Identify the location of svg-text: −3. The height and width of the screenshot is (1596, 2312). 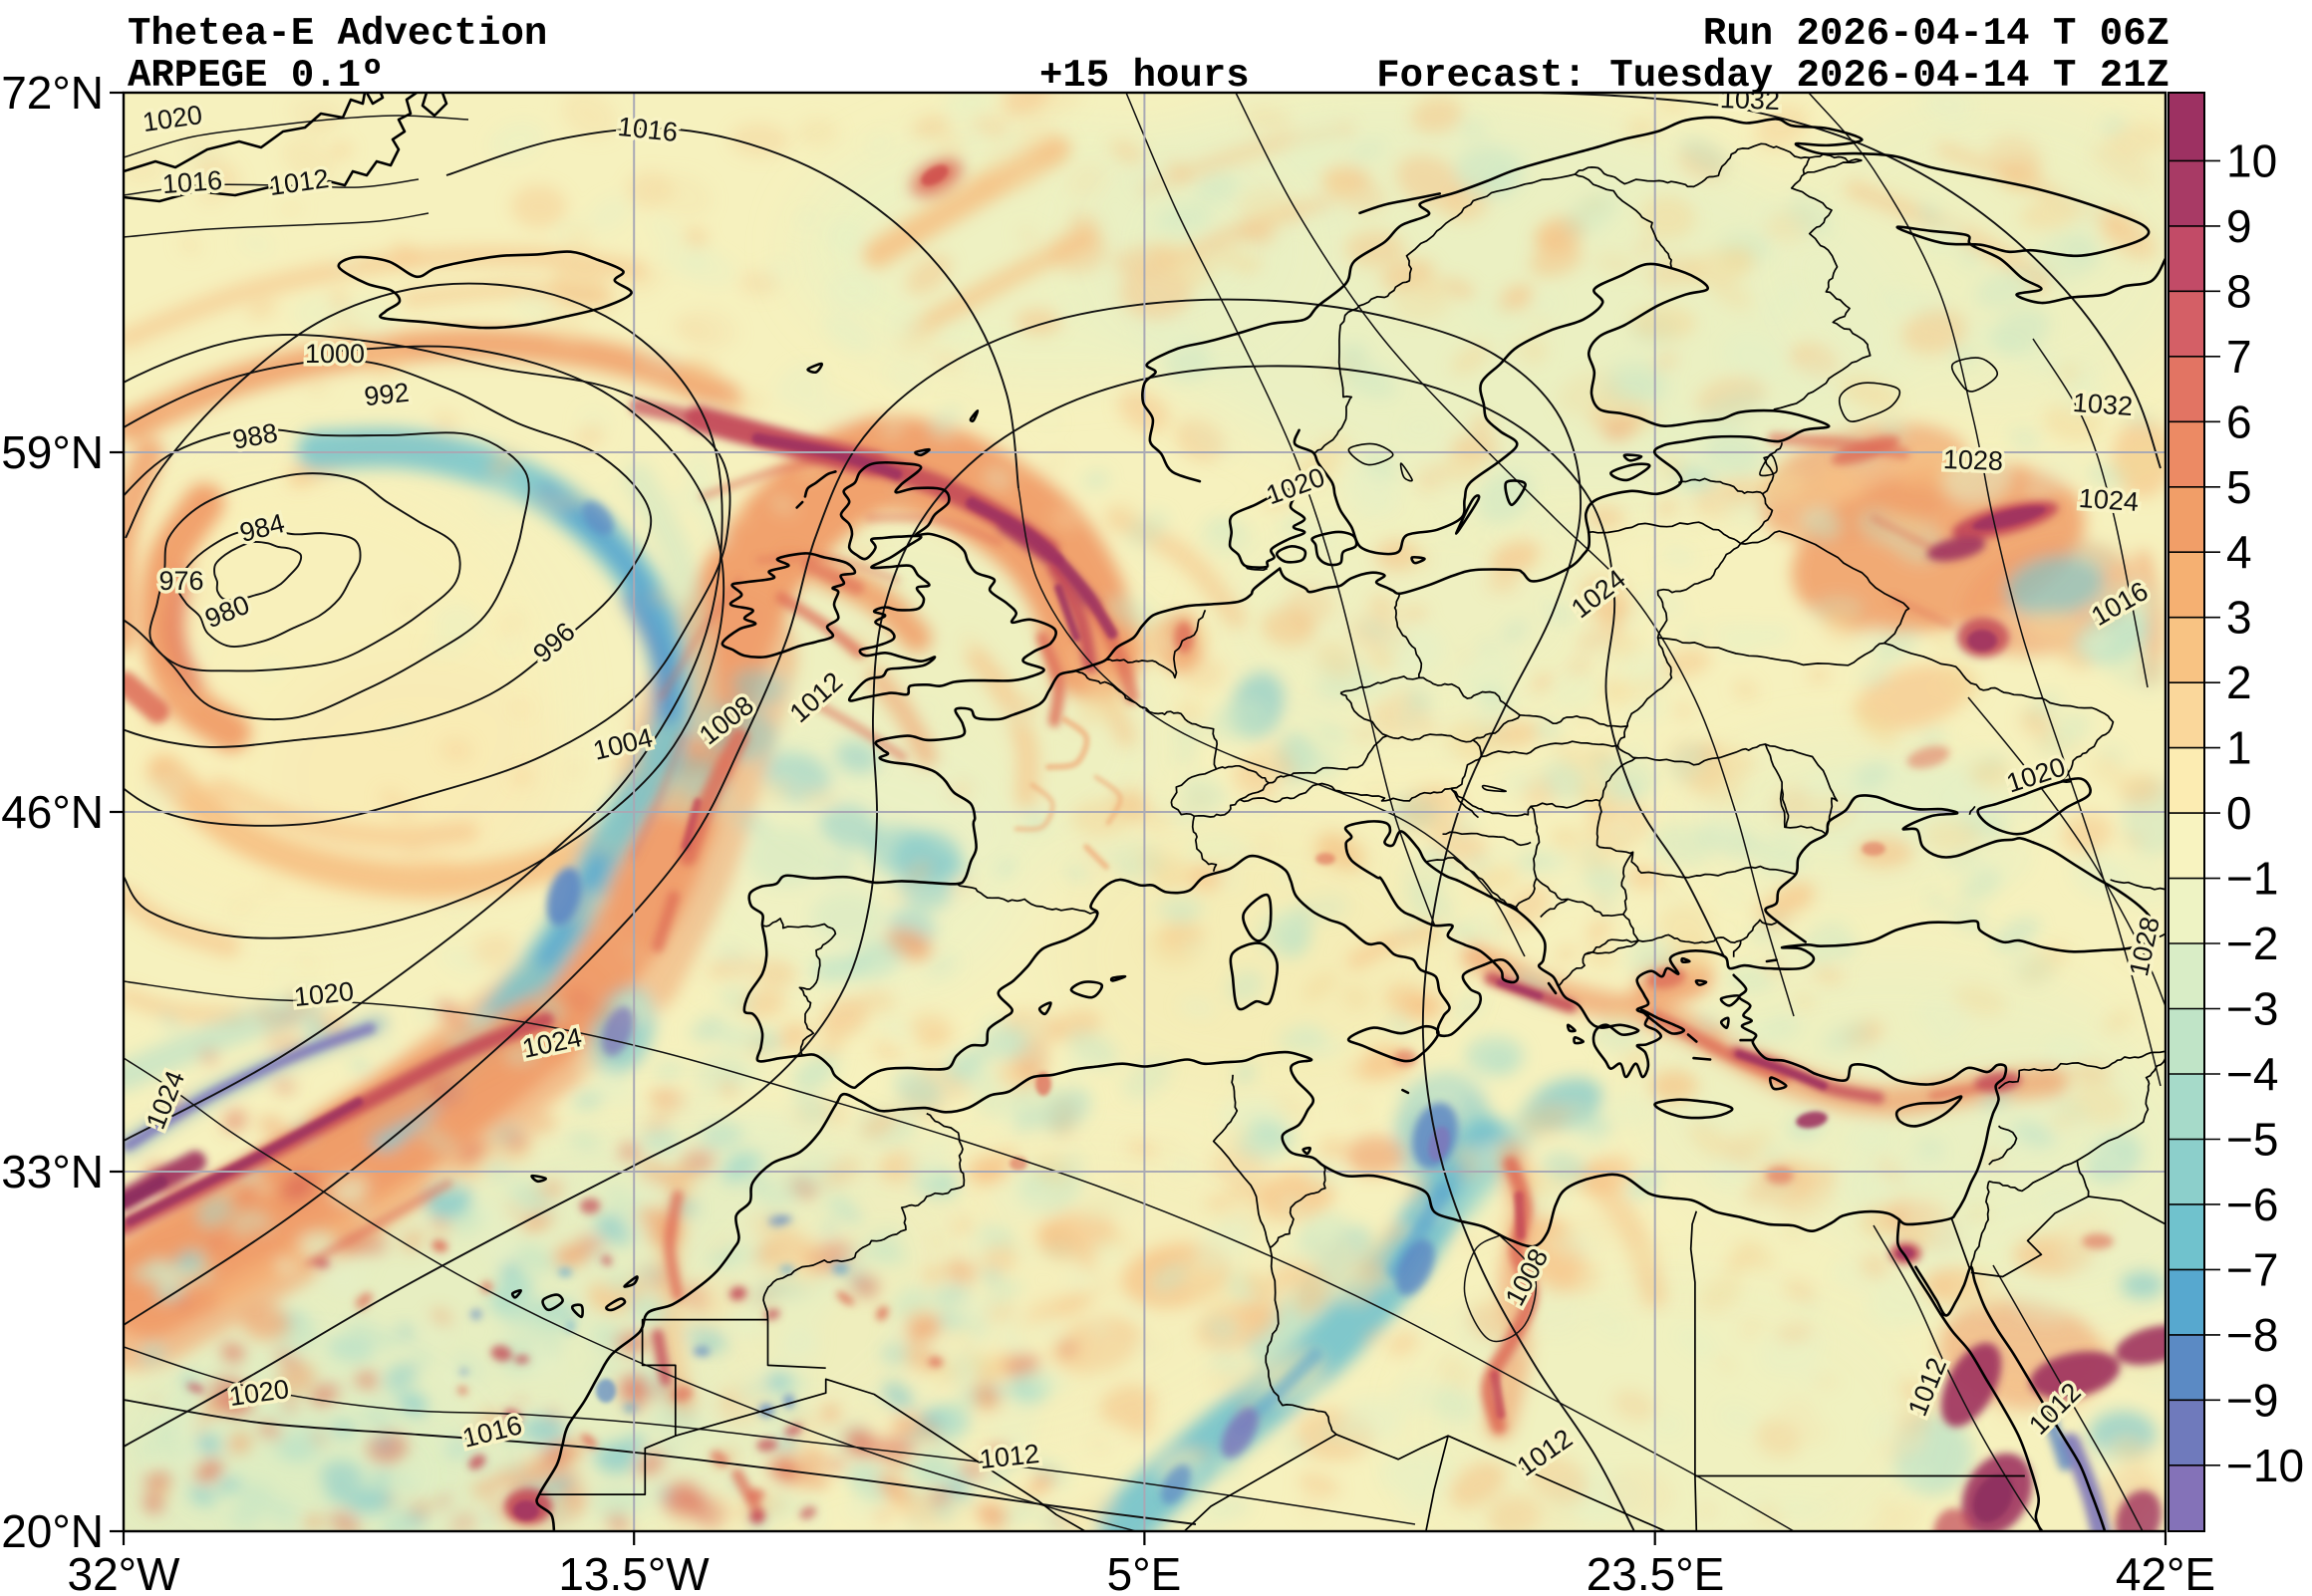
(2252, 1009).